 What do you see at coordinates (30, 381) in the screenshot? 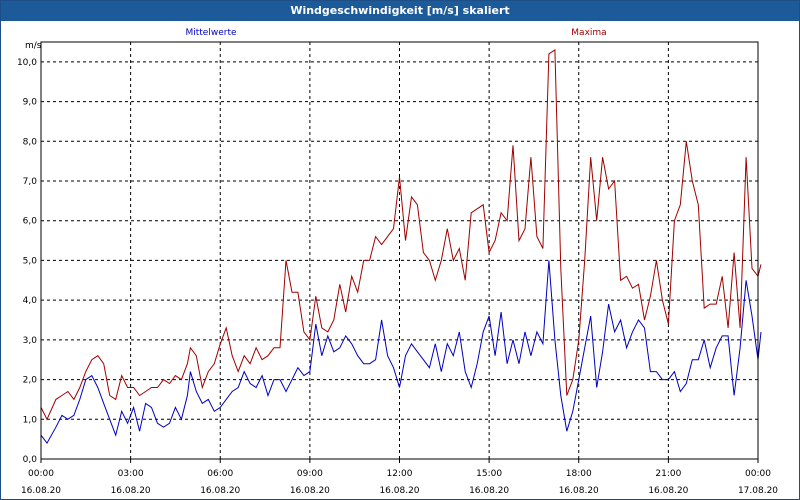
I see `y-tick-label: 2,0` at bounding box center [30, 381].